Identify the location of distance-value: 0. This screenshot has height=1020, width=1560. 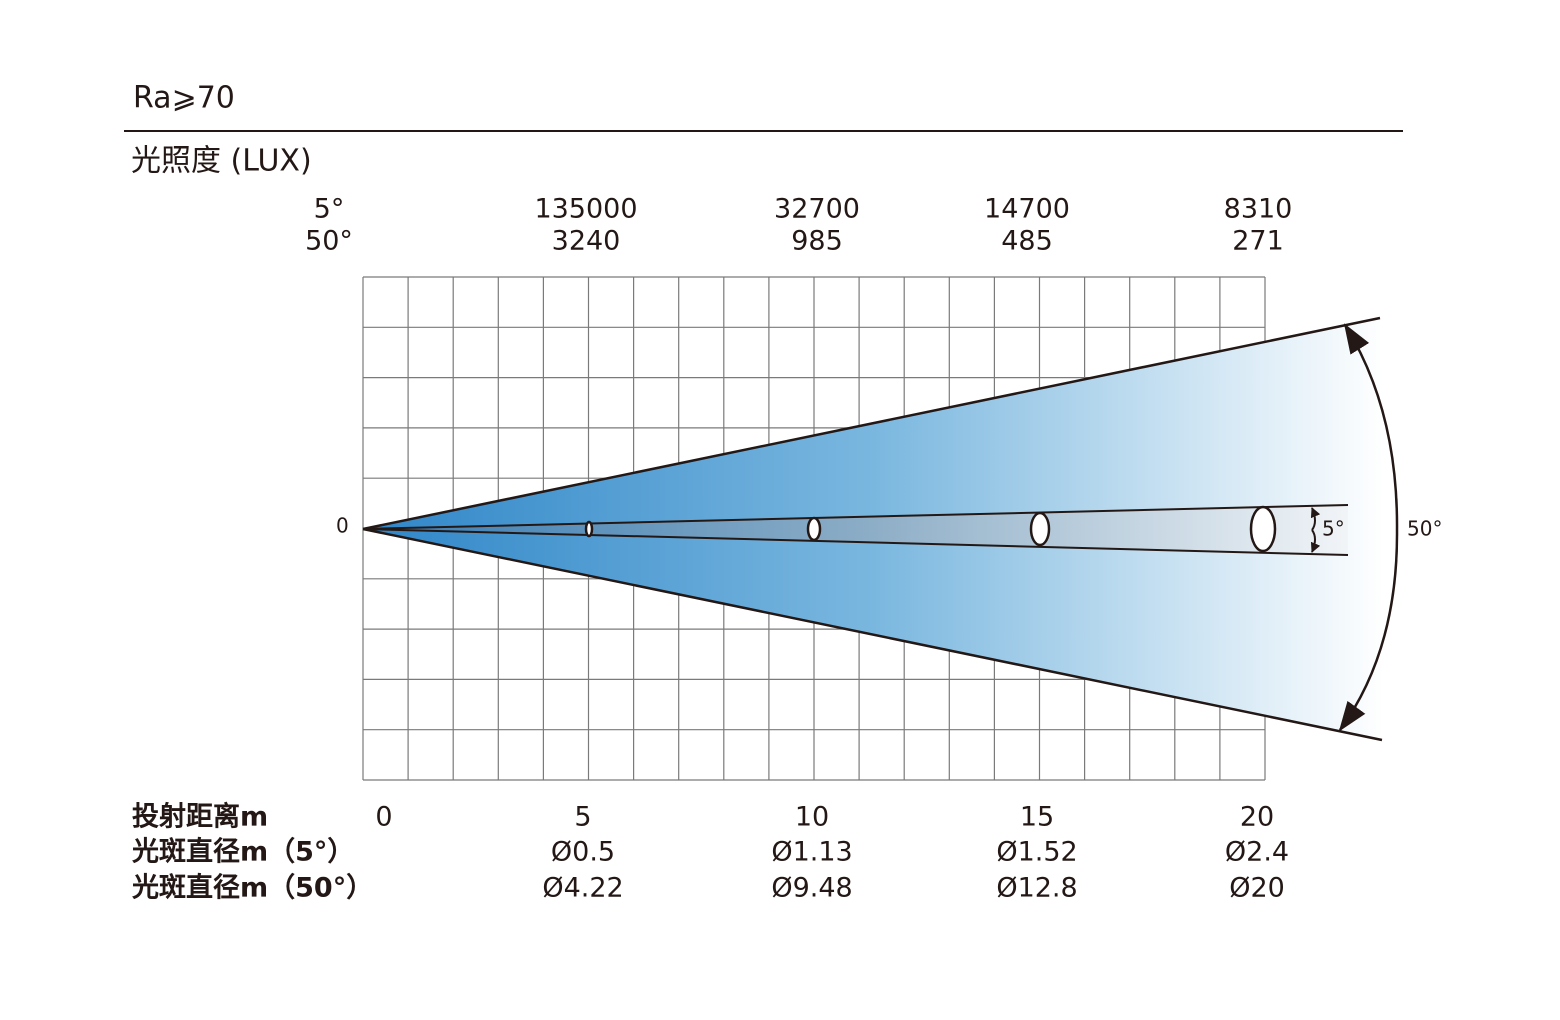
(383, 817).